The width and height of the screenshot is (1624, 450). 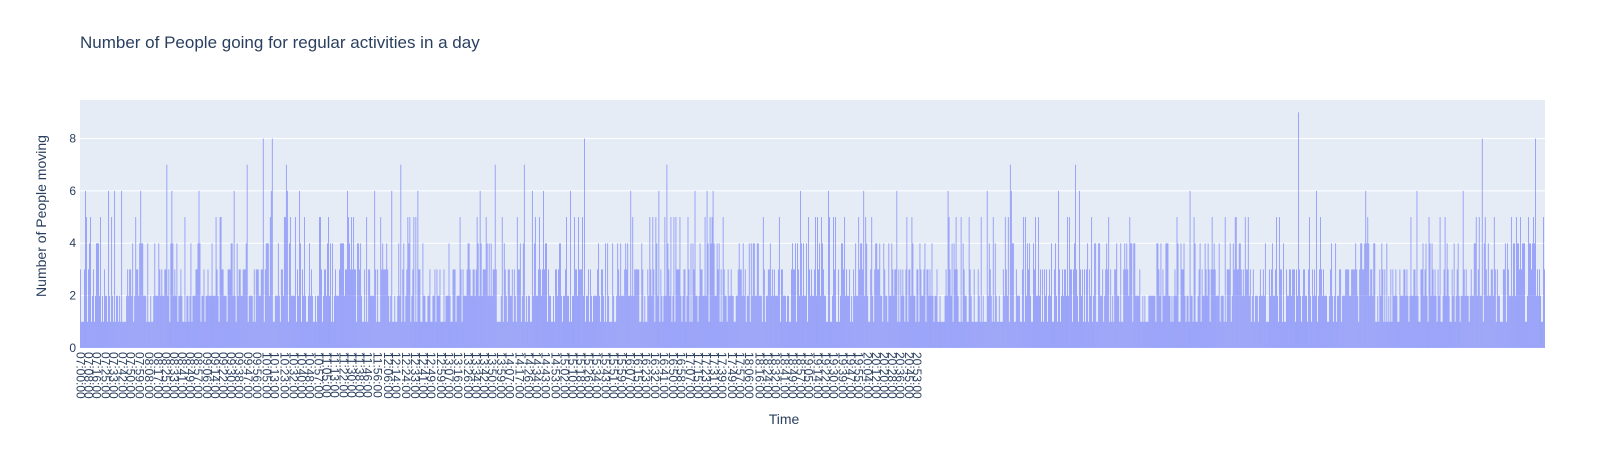 What do you see at coordinates (266, 375) in the screenshot?
I see `x-tick-label: 10:05:00` at bounding box center [266, 375].